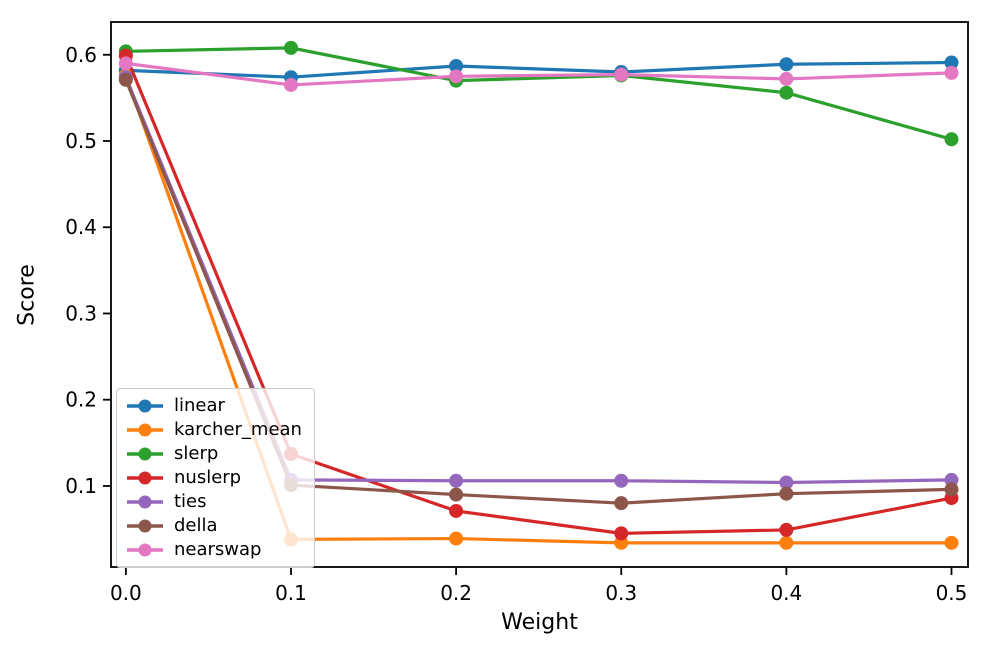 The height and width of the screenshot is (664, 997). I want to click on y-tick-label: 0.2, so click(81, 400).